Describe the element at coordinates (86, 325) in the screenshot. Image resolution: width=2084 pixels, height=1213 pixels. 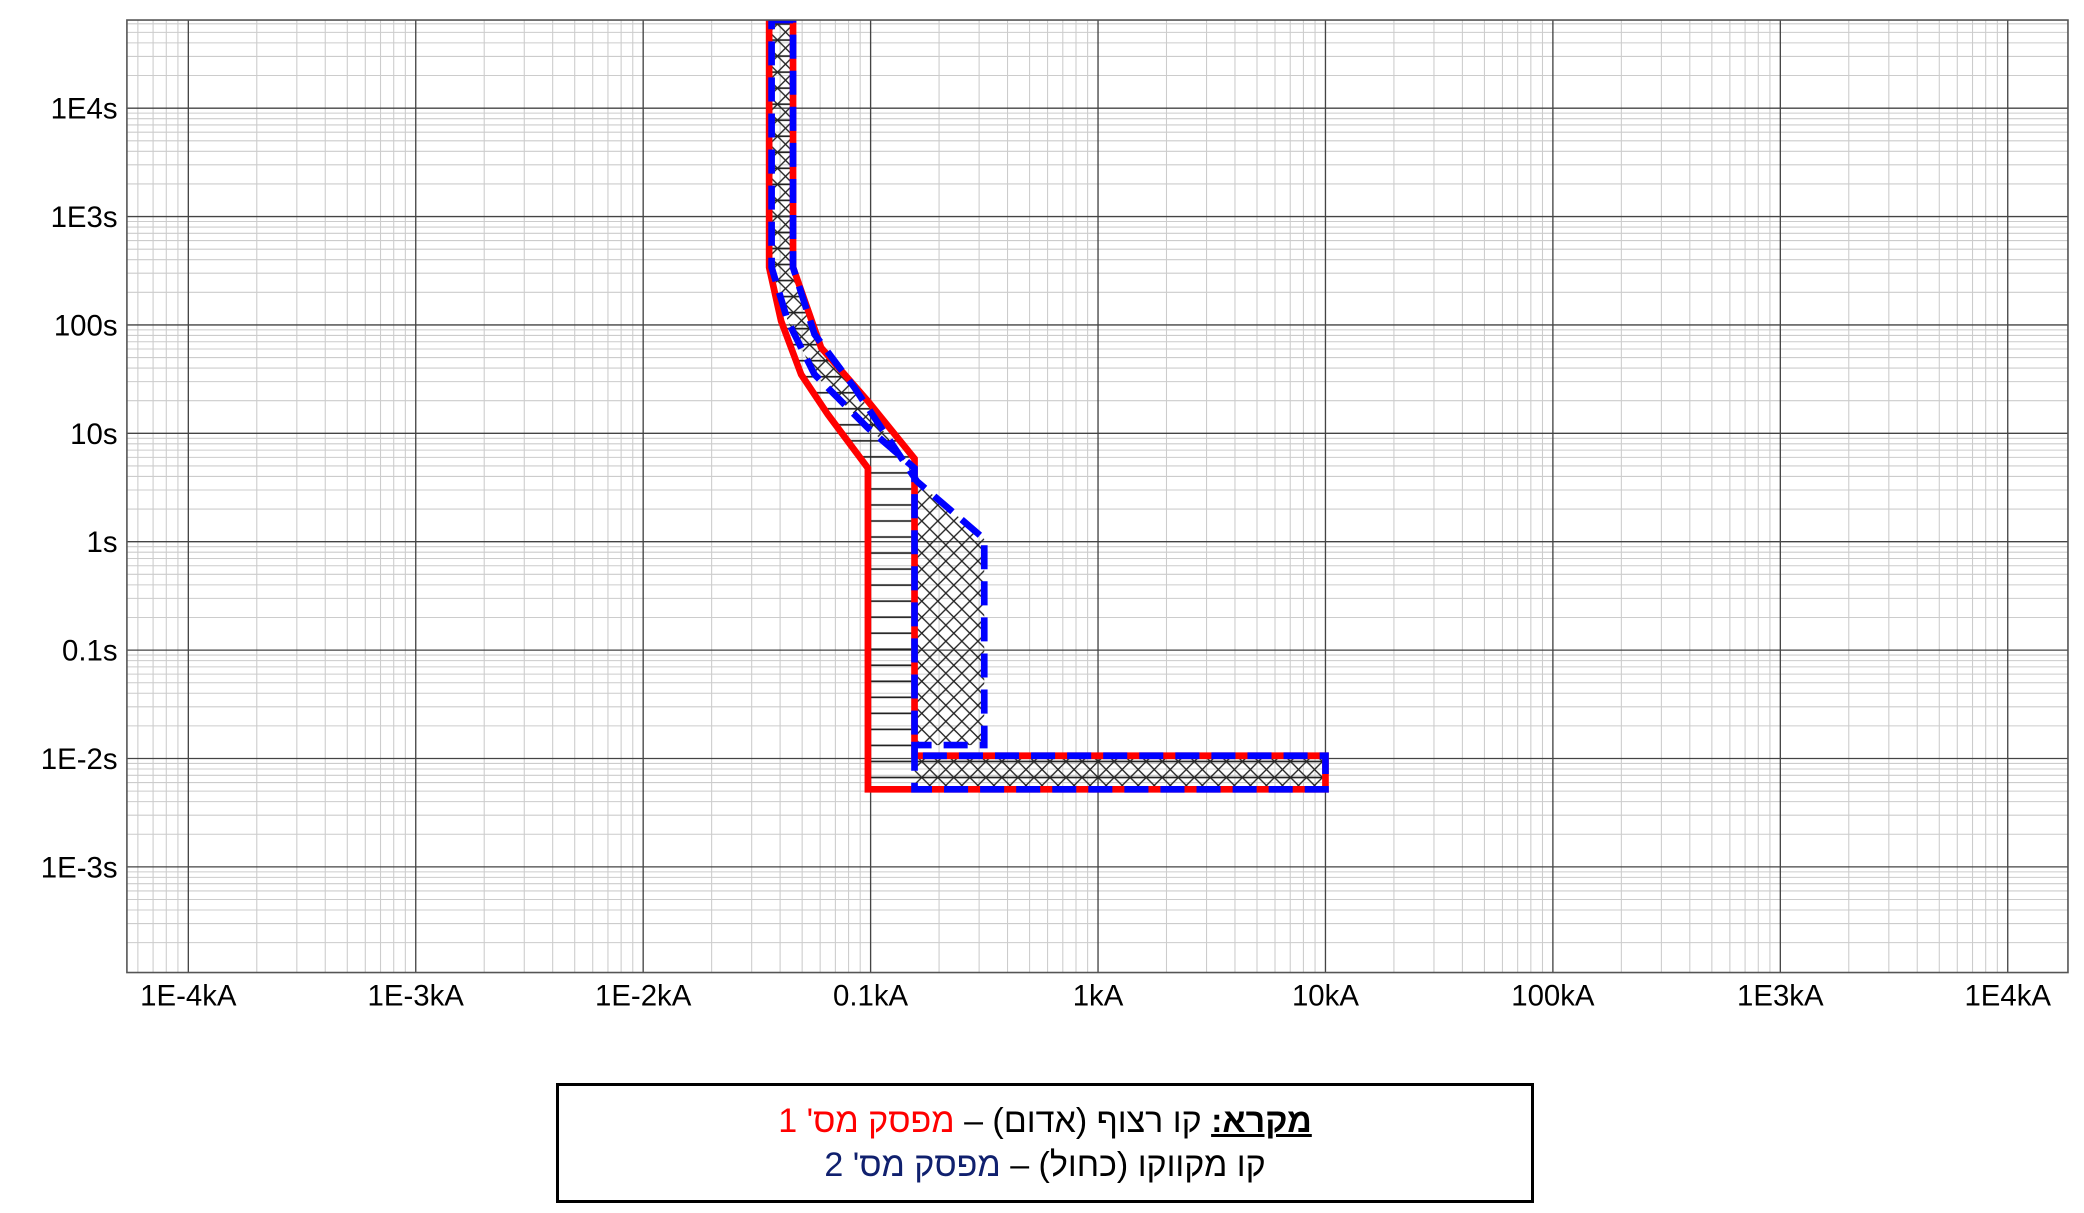
I see `y-tick-label: 100s` at that location.